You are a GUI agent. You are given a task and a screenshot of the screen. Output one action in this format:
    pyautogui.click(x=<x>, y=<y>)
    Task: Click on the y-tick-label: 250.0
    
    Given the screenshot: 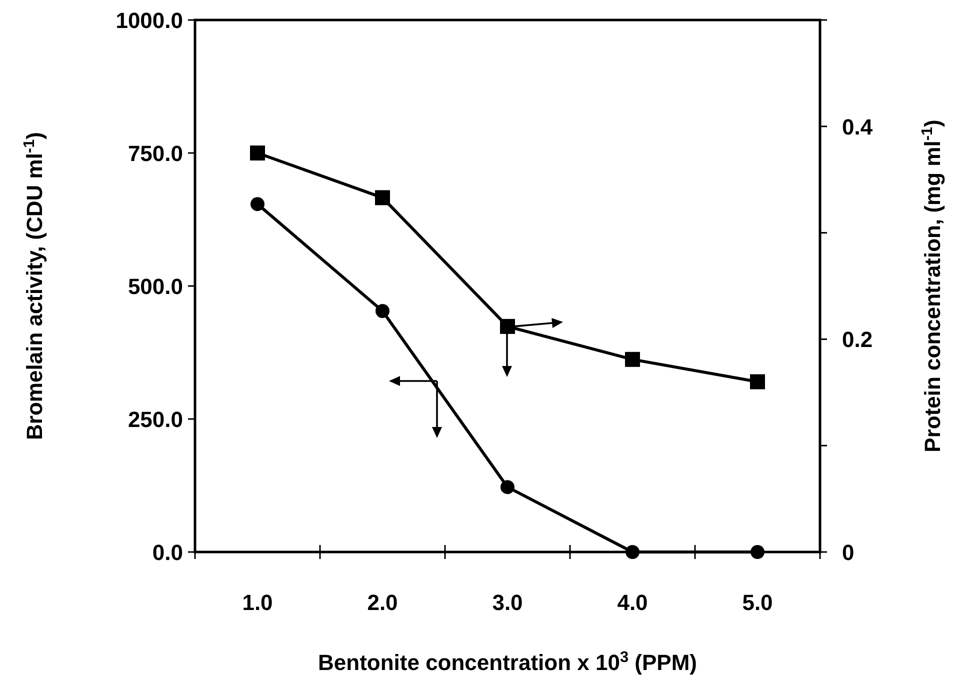 What is the action you would take?
    pyautogui.click(x=155, y=419)
    